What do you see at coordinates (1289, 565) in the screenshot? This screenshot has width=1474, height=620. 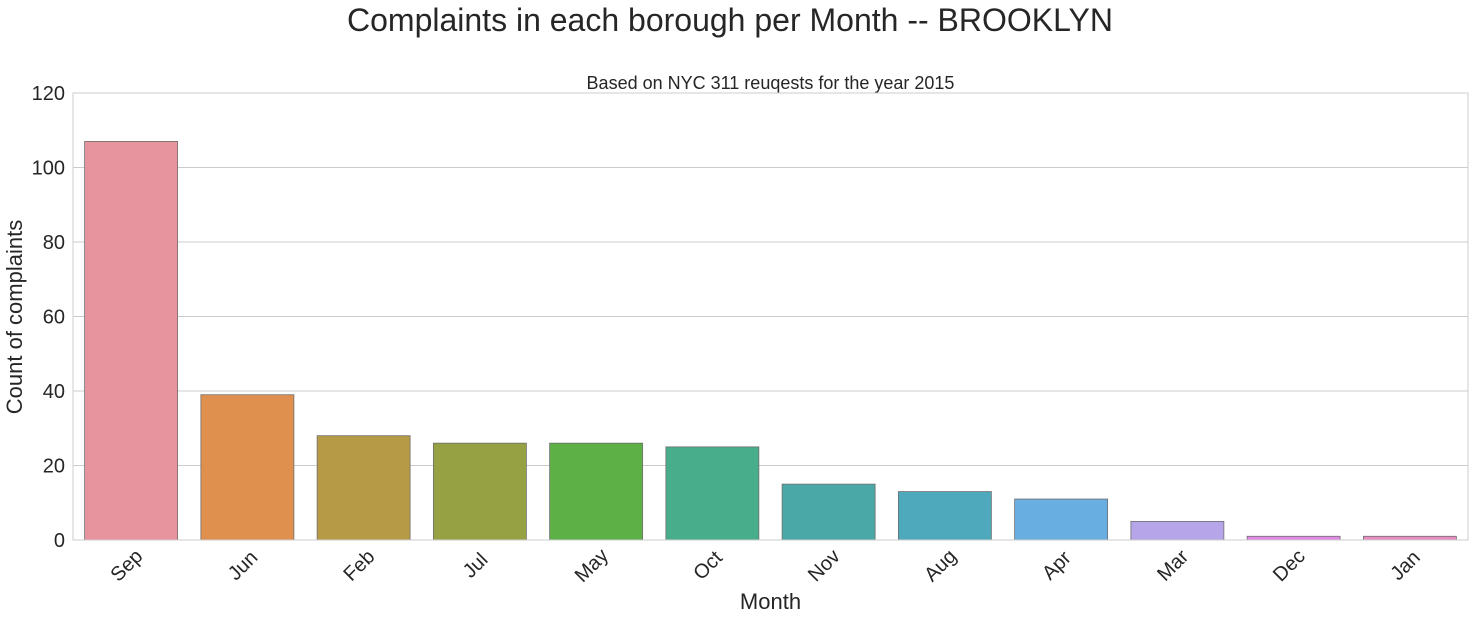 I see `x-tick-label: Dec` at bounding box center [1289, 565].